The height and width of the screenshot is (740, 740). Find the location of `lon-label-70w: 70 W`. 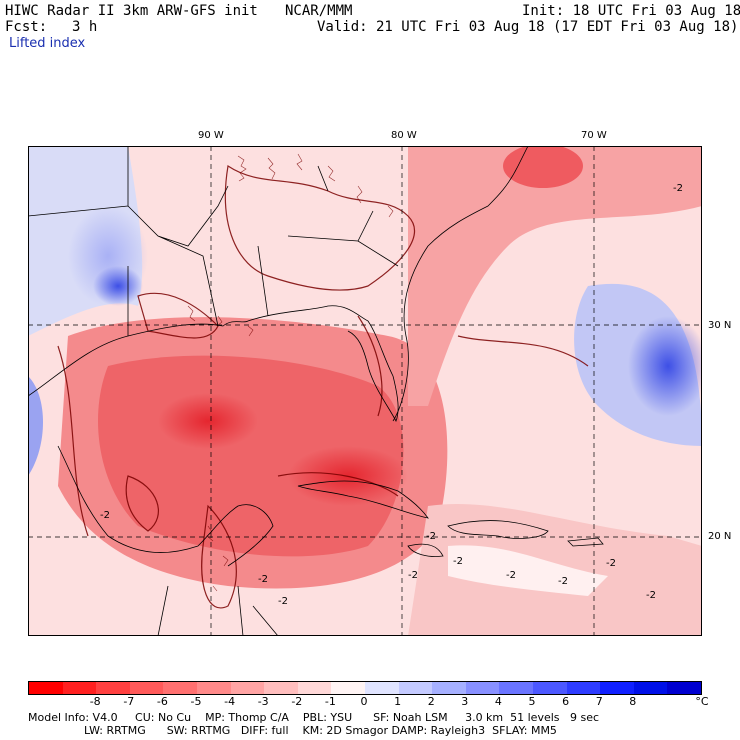

lon-label-70w: 70 W is located at coordinates (594, 135).